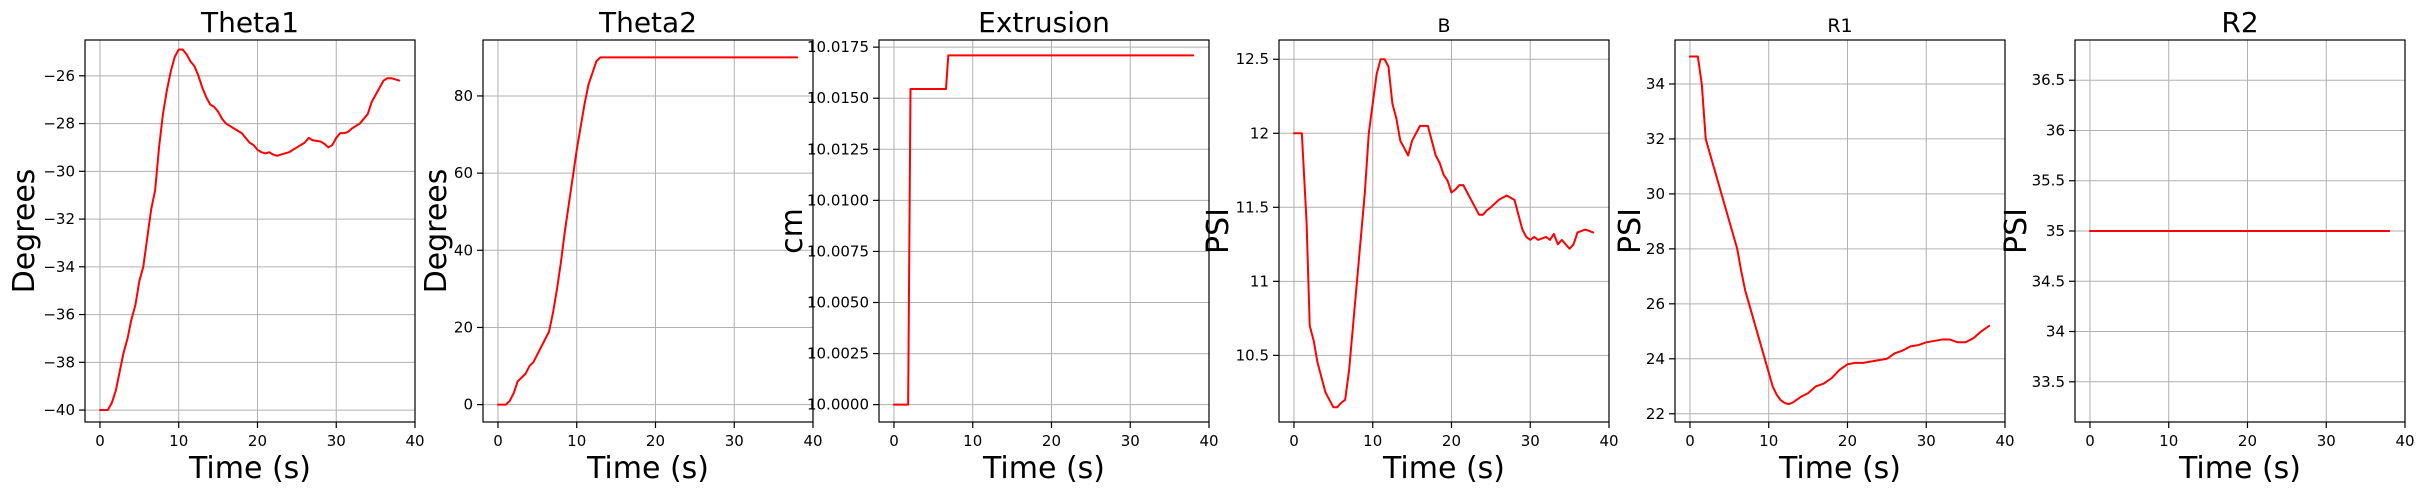 This screenshot has height=492, width=2424. Describe the element at coordinates (838, 354) in the screenshot. I see `y-tick-label: 10.0025` at that location.